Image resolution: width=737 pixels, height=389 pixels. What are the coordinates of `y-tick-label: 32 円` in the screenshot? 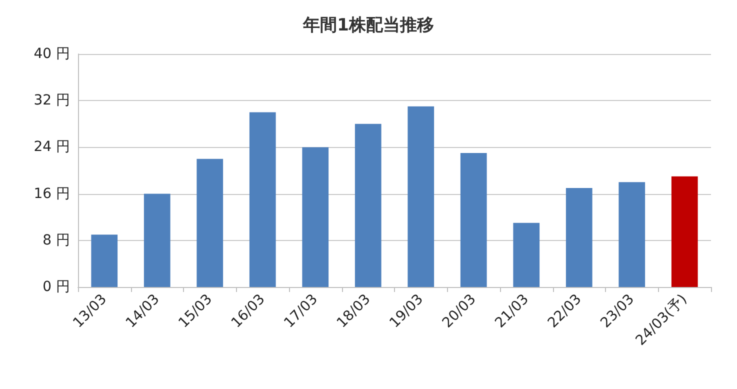 It's located at (52, 100).